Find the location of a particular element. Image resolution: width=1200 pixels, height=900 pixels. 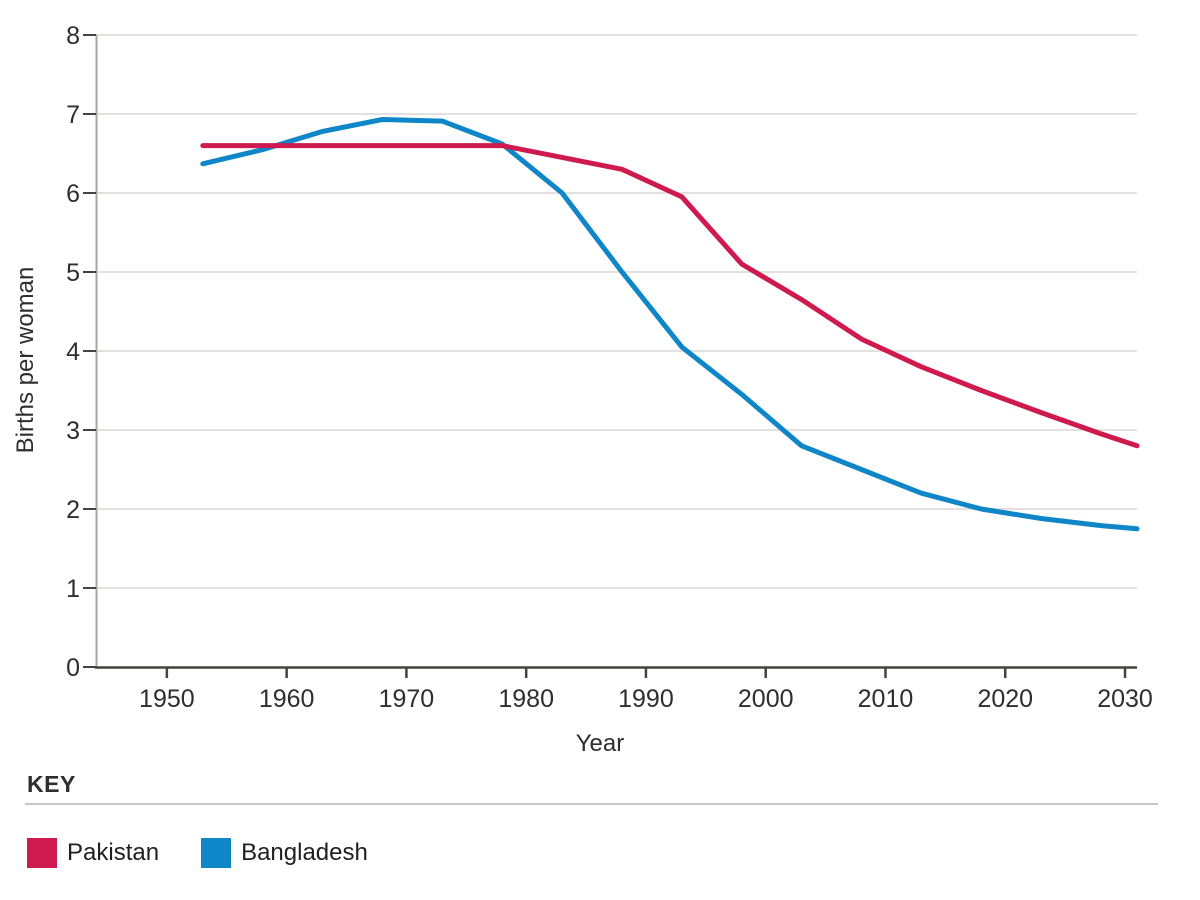

y-tick-label: 7 is located at coordinates (73, 115).